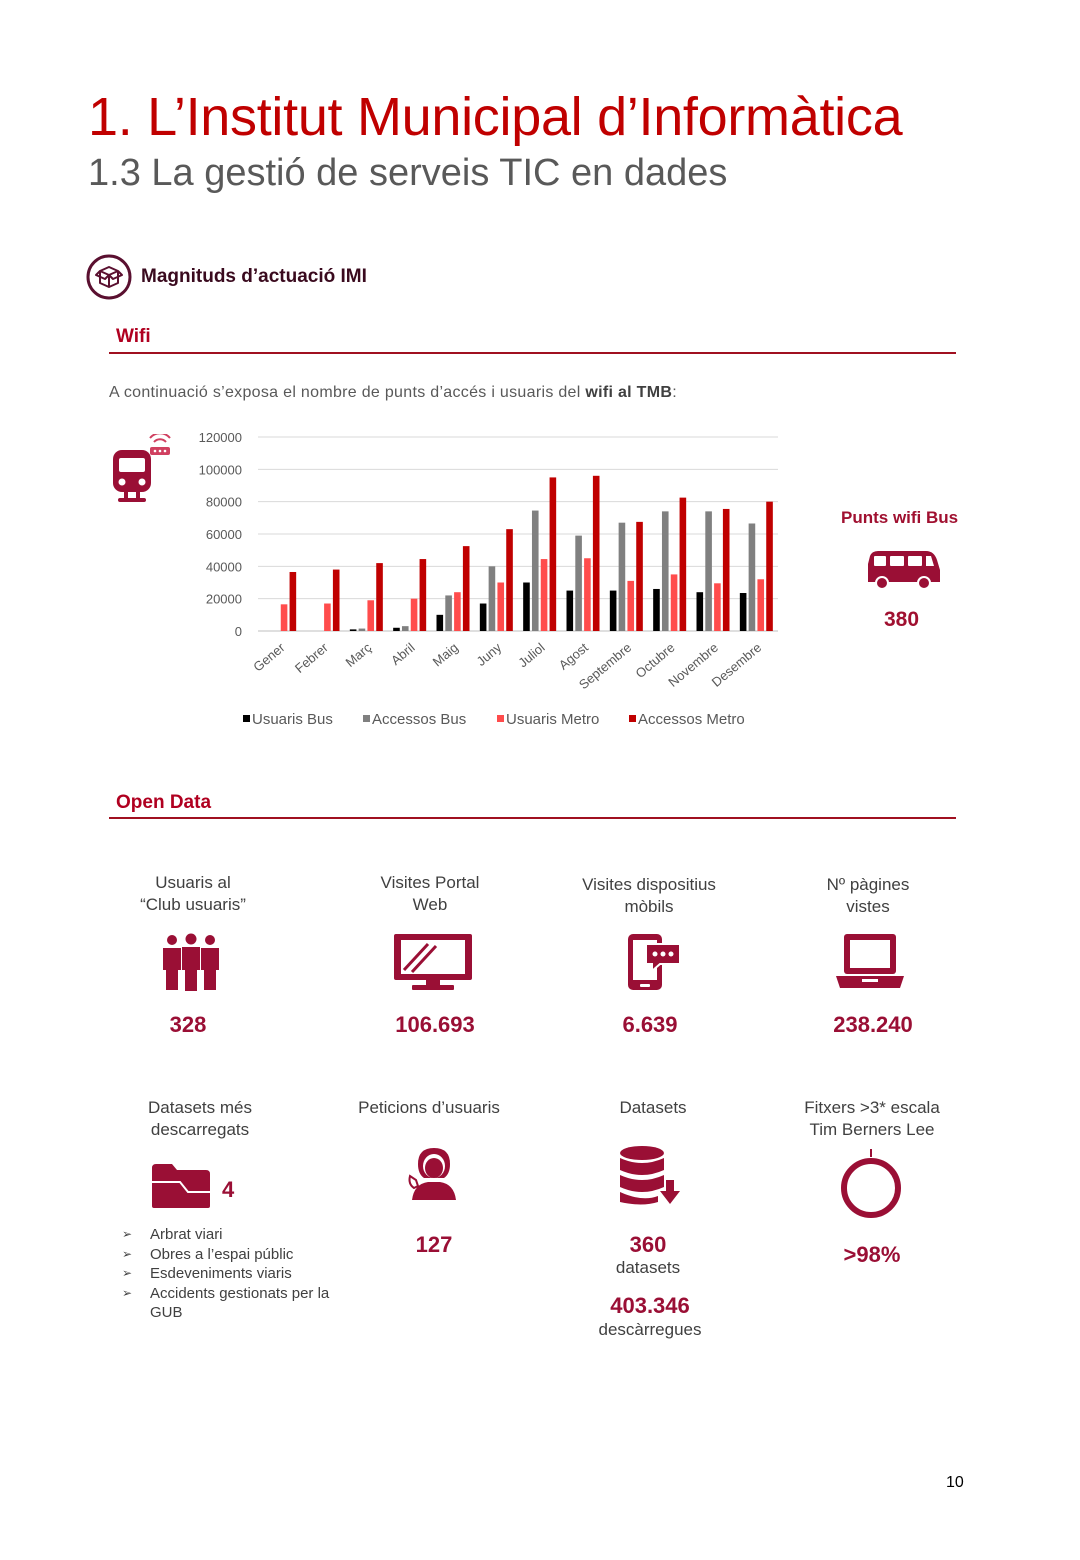  What do you see at coordinates (142, 468) in the screenshot?
I see `train-wifi-icon` at bounding box center [142, 468].